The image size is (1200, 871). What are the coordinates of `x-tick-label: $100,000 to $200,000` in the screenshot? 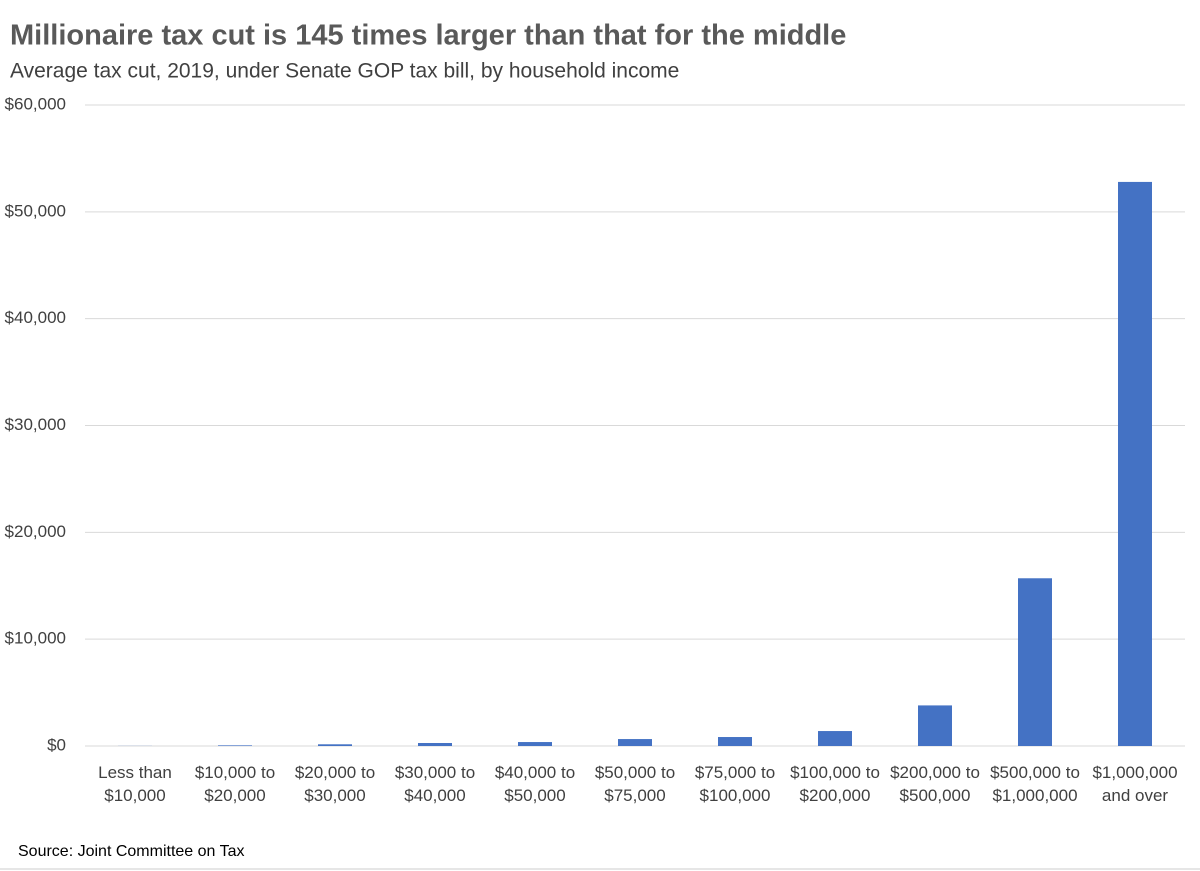 It's located at (835, 784).